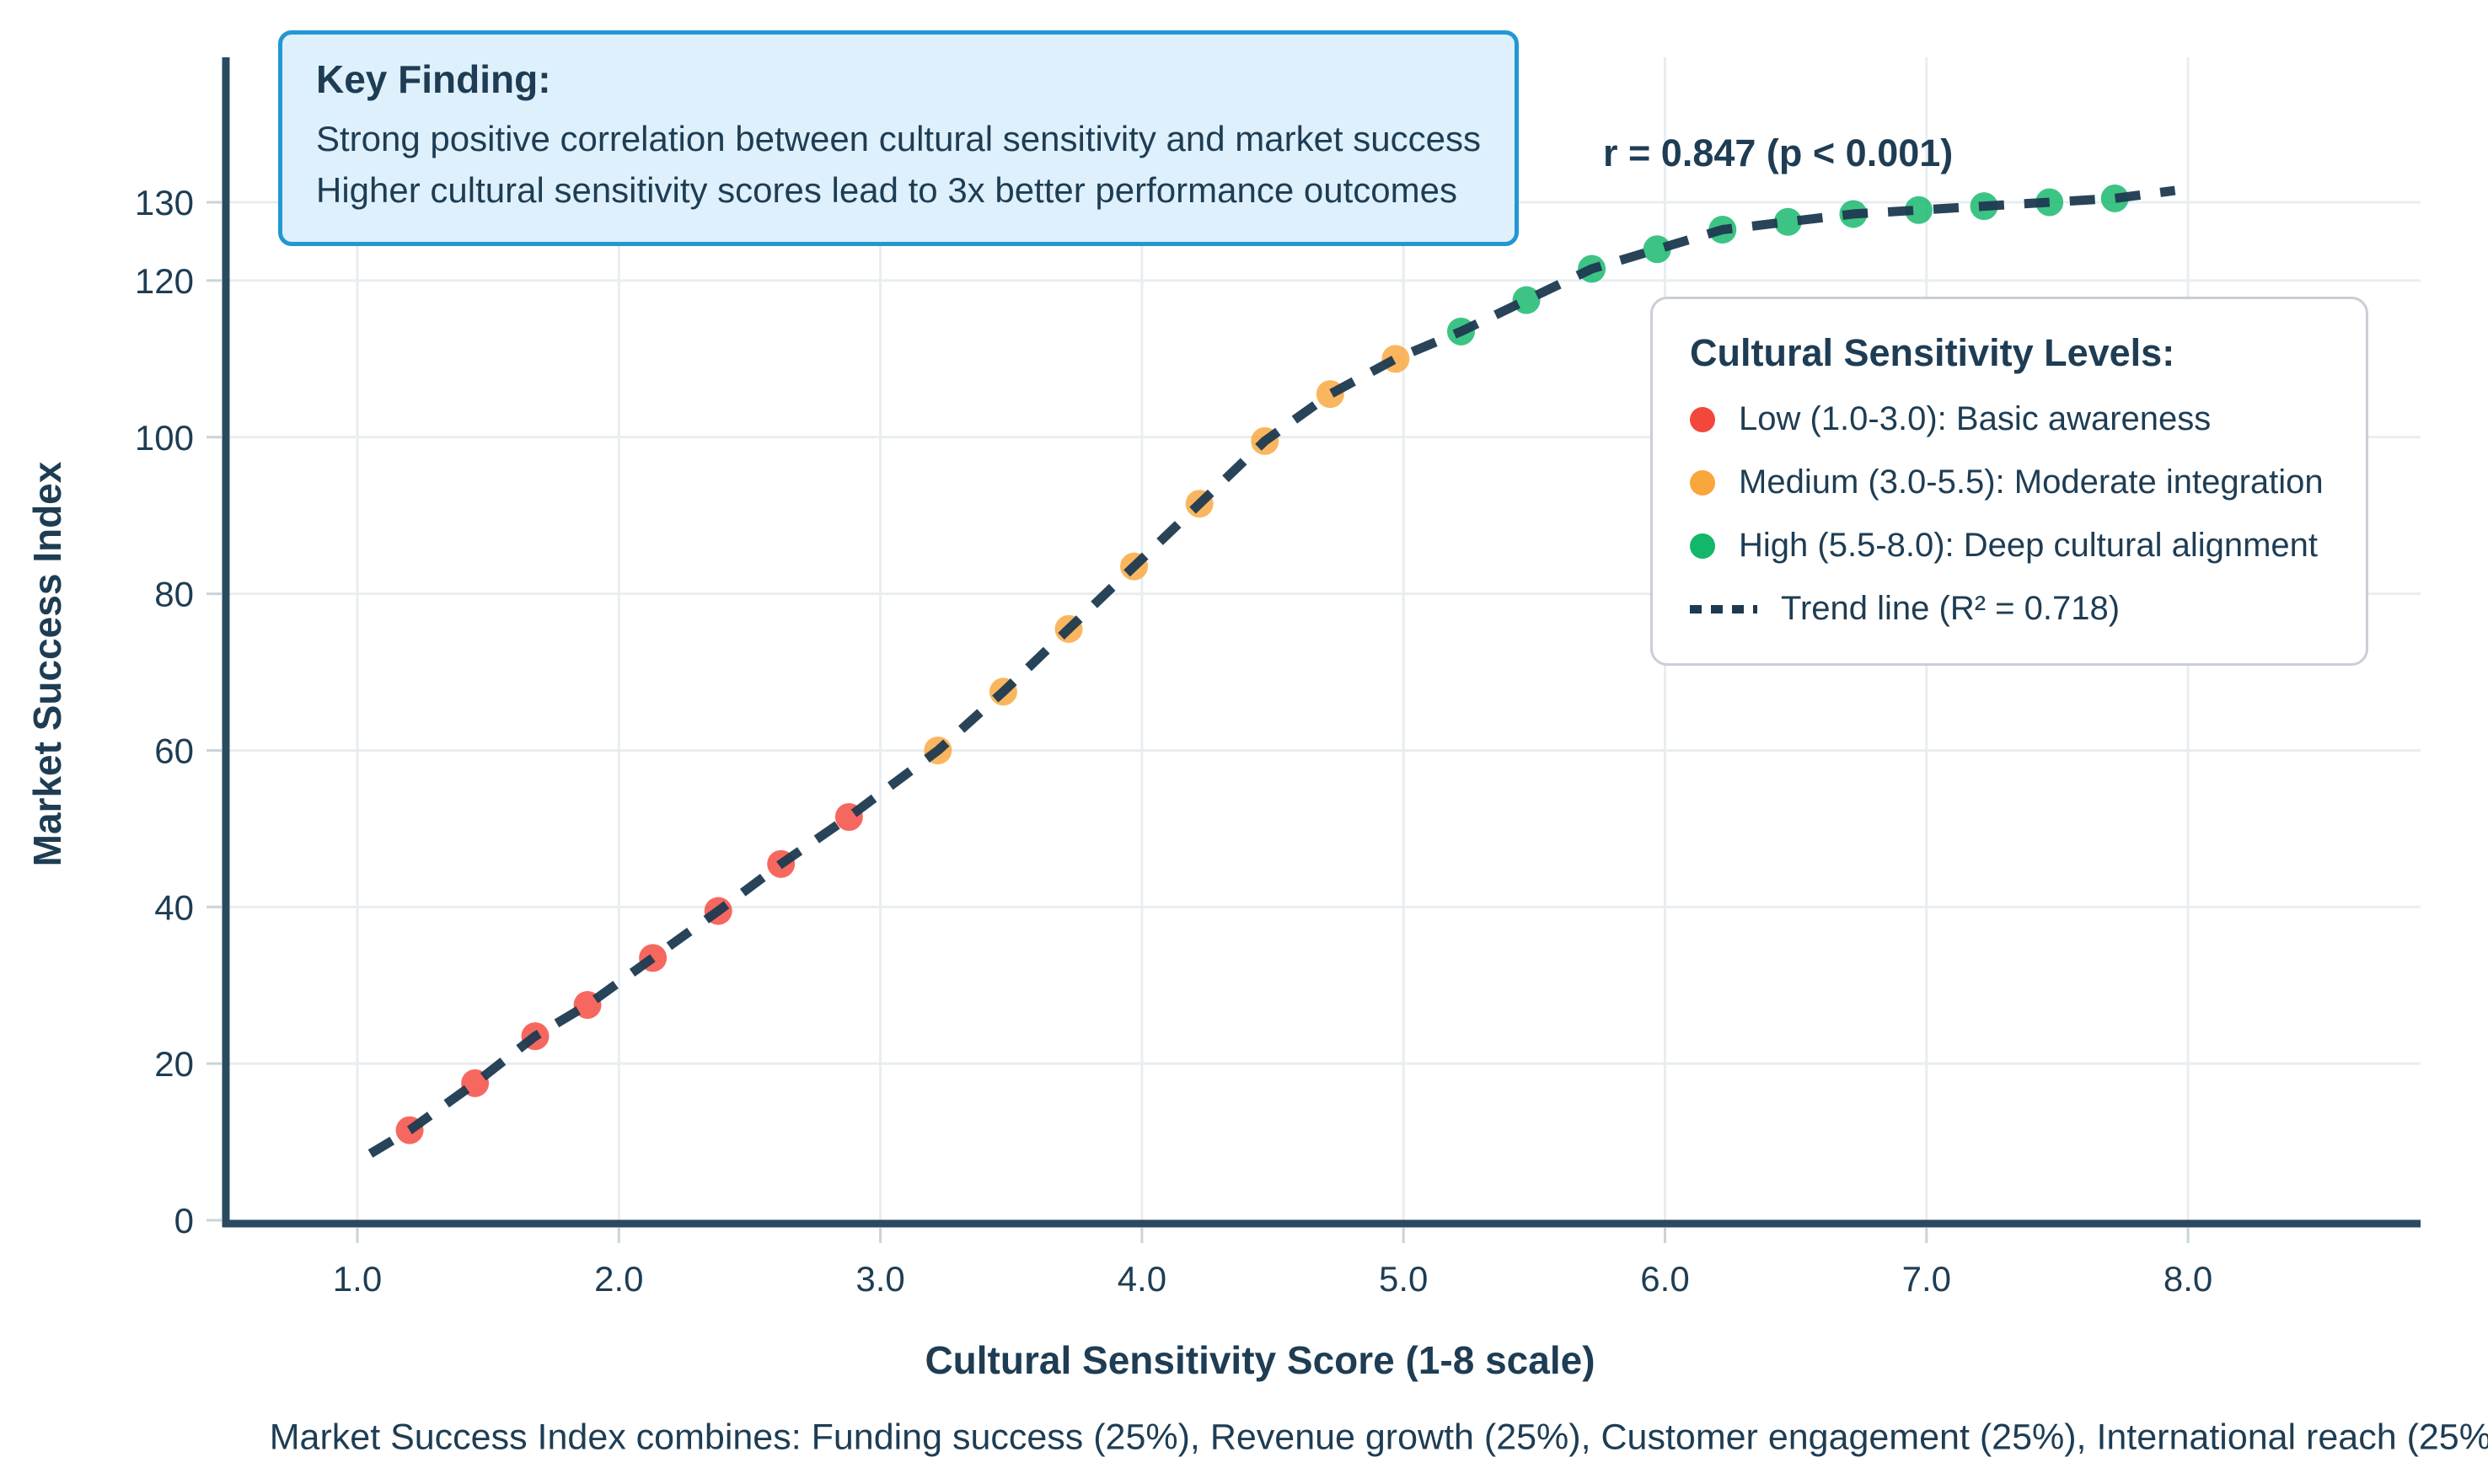 Image resolution: width=2488 pixels, height=1484 pixels. Describe the element at coordinates (174, 1064) in the screenshot. I see `y-tick-label: 20` at that location.